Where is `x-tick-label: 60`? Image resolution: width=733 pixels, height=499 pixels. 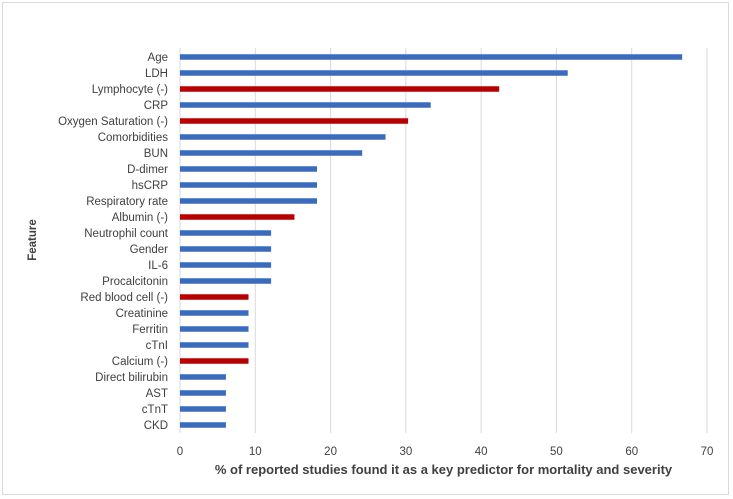 x-tick-label: 60 is located at coordinates (631, 452).